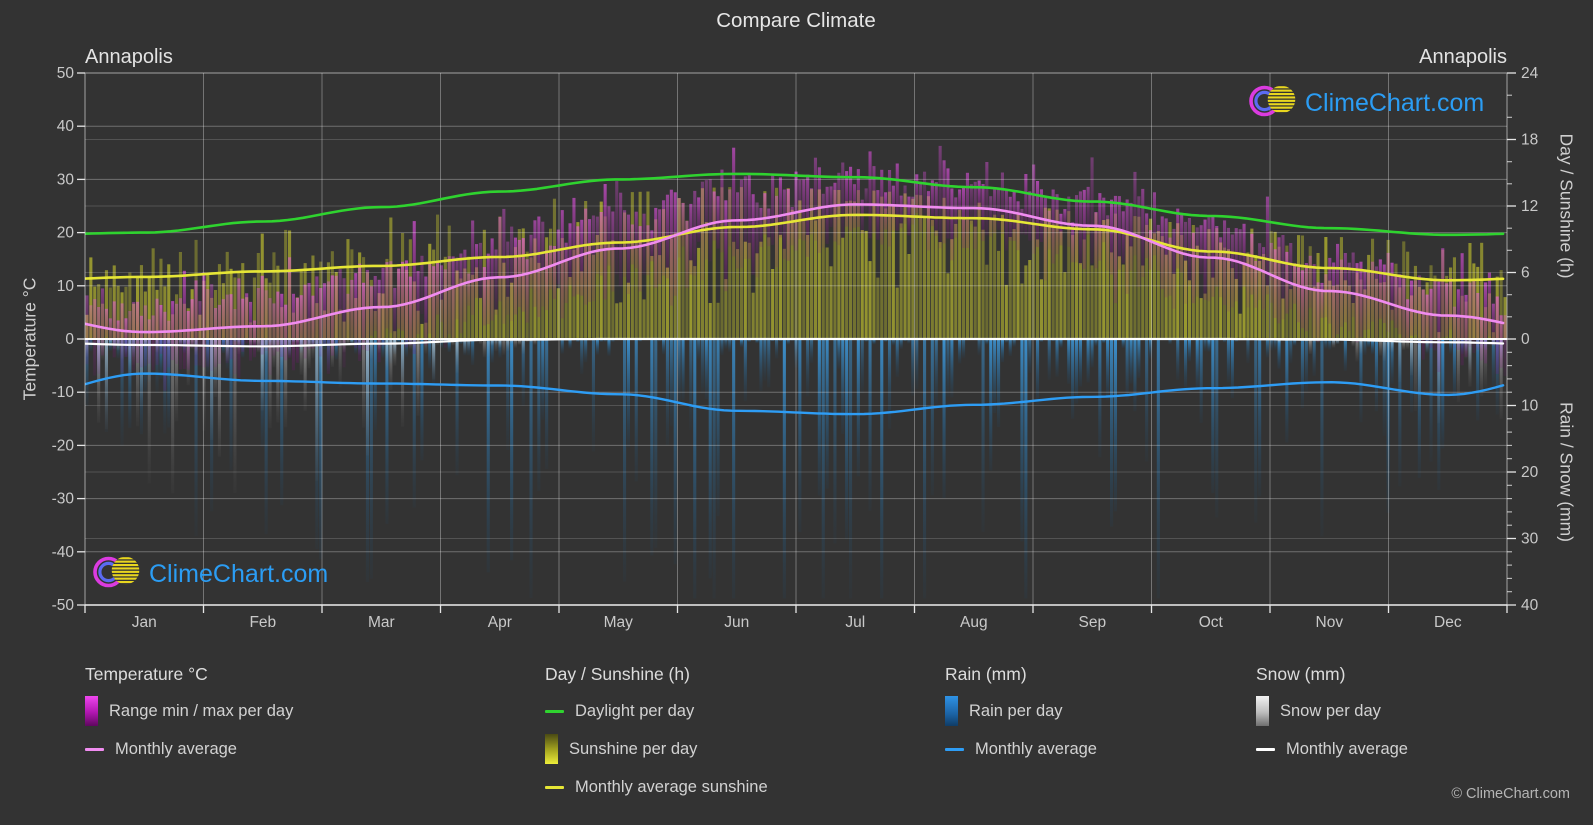 The height and width of the screenshot is (825, 1593). Describe the element at coordinates (1525, 339) in the screenshot. I see `day-tick-label: 0` at that location.